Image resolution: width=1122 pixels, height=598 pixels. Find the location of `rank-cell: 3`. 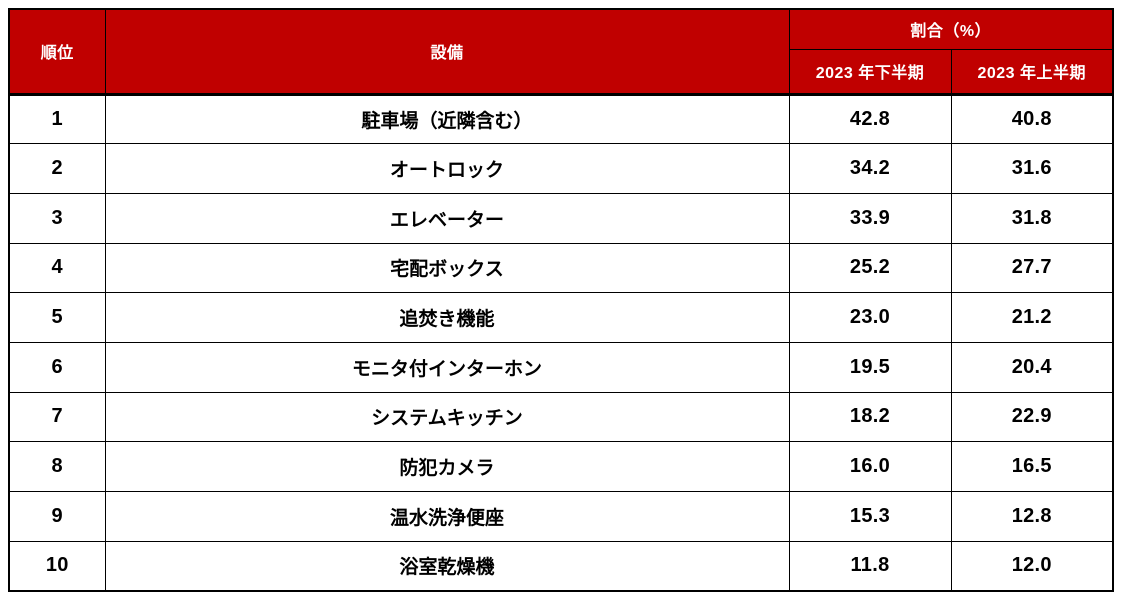

rank-cell: 3 is located at coordinates (57, 218).